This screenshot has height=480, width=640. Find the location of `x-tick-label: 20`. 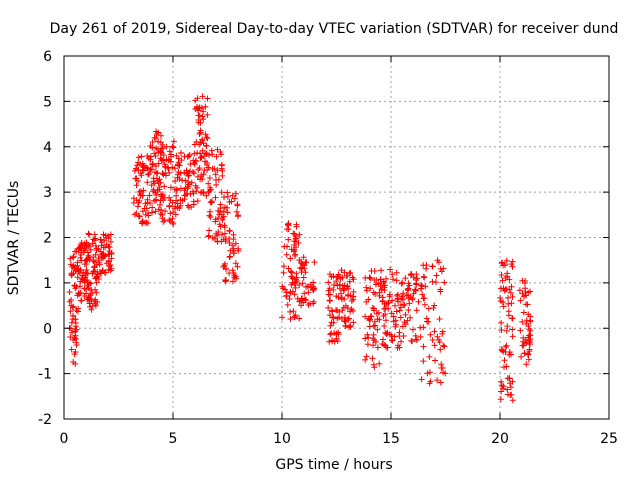

x-tick-label: 20 is located at coordinates (500, 439).